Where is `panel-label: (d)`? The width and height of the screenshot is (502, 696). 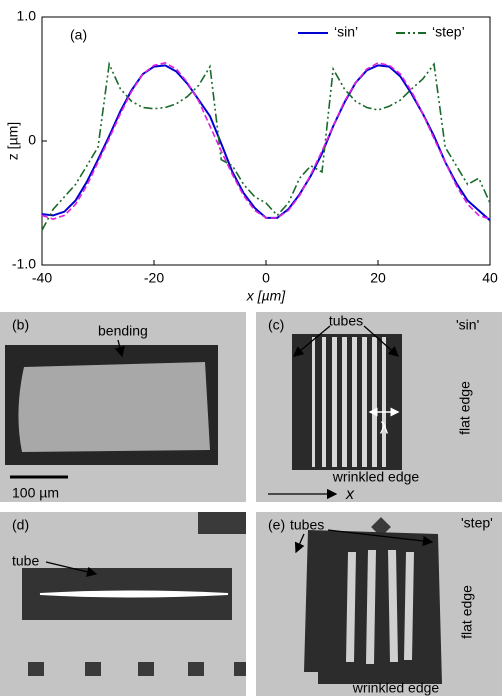 panel-label: (d) is located at coordinates (20, 525).